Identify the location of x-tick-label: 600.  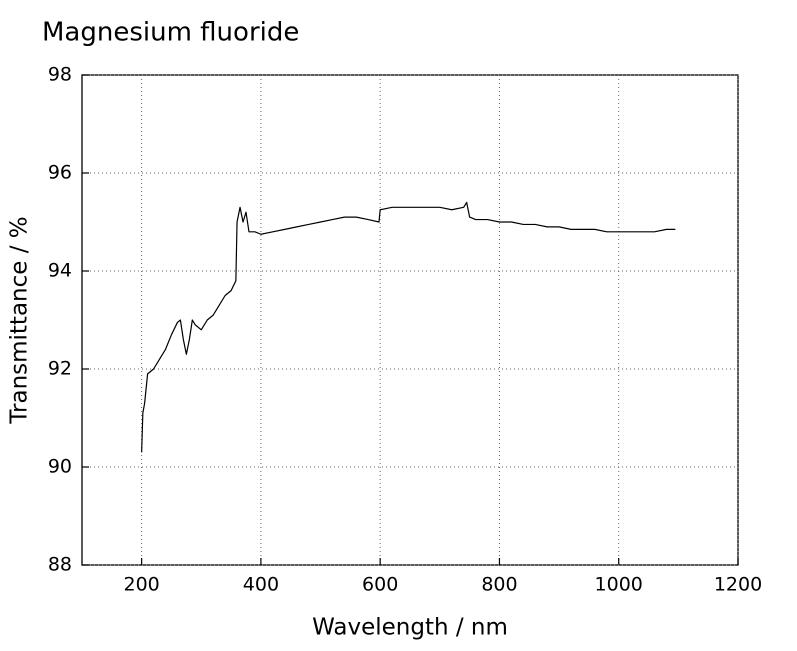
(380, 585).